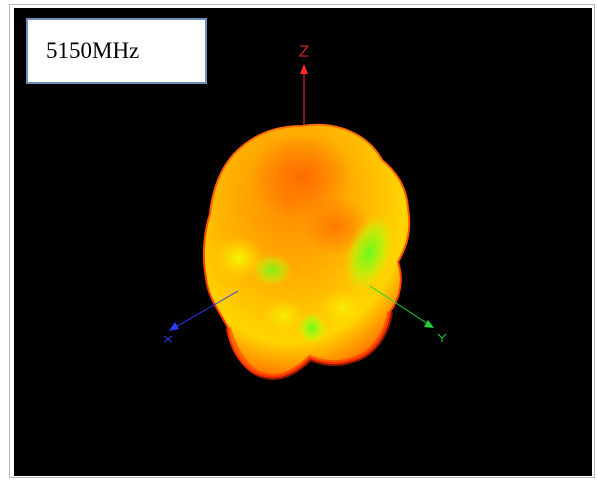 This screenshot has height=482, width=597. Describe the element at coordinates (93, 50) in the screenshot. I see `frequency-label: 5150MHz` at that location.